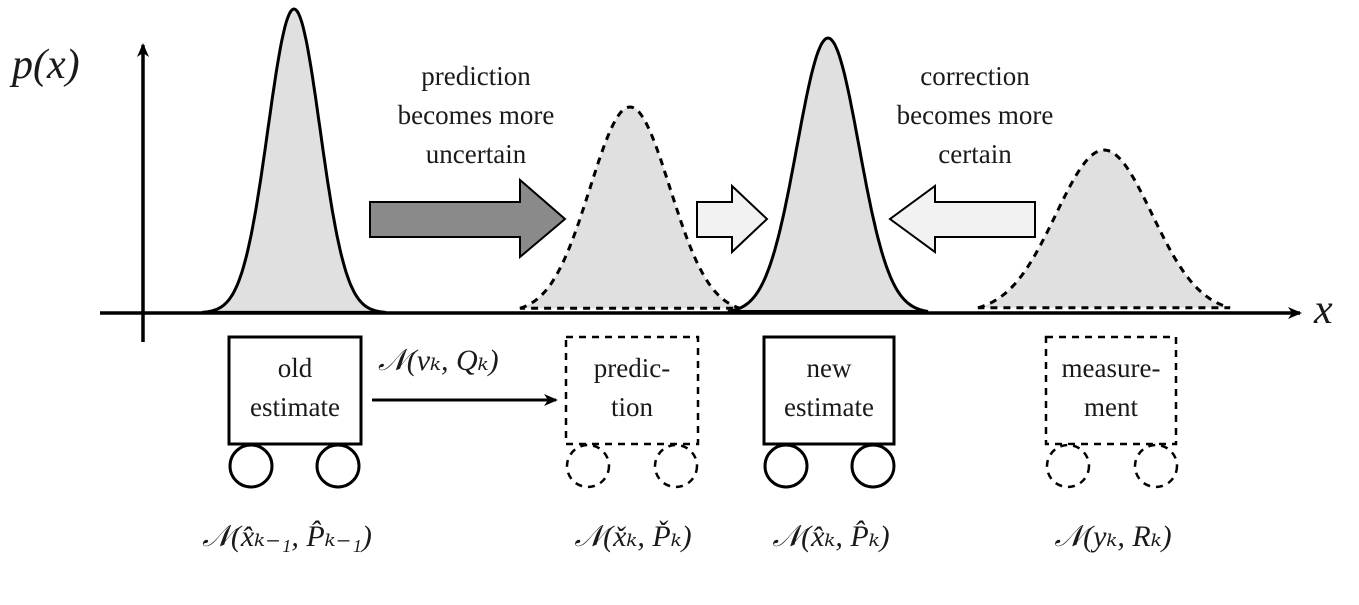 This screenshot has width=1359, height=605. Describe the element at coordinates (338, 466) in the screenshot. I see `cart-old-wheel-right` at that location.